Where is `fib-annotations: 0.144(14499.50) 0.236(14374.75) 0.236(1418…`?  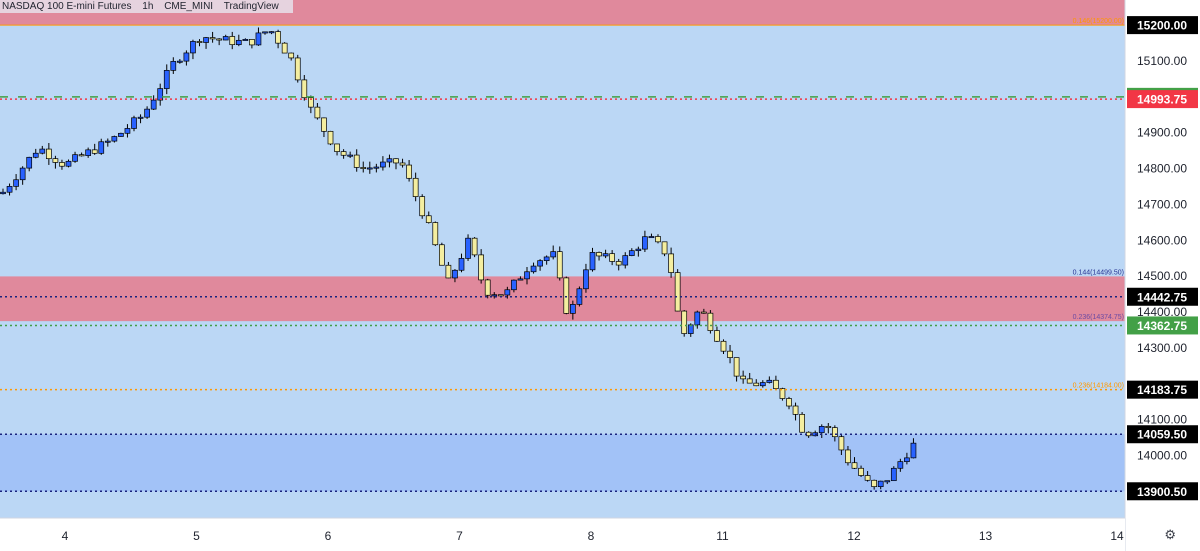
fib-annotations: 0.144(14499.50) 0.236(14374.75) 0.236(1418… is located at coordinates (1098, 203).